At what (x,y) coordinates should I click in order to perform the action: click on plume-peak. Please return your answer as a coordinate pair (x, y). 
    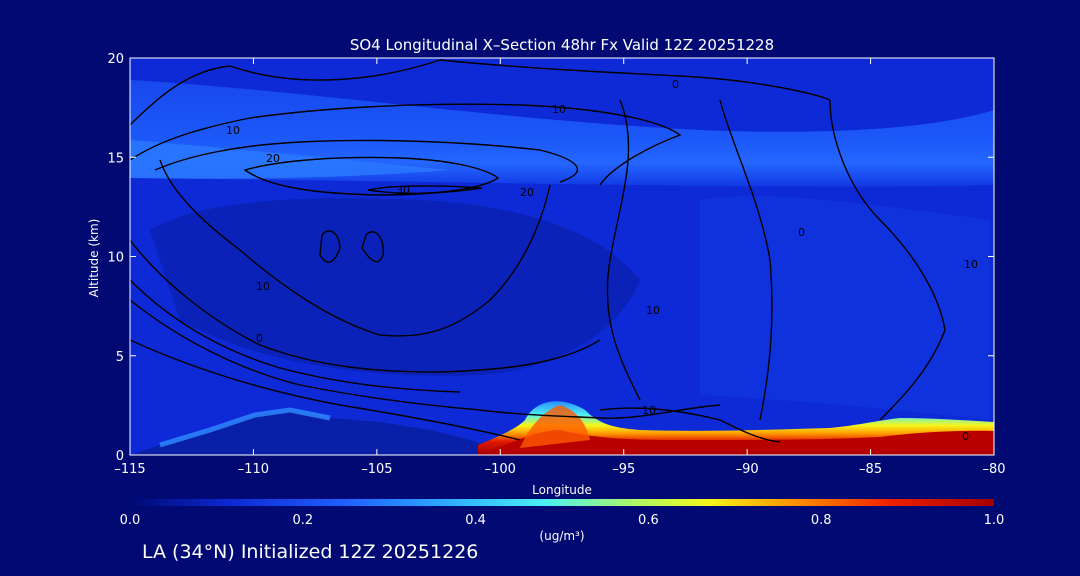
    Looking at the image, I should click on (555, 426).